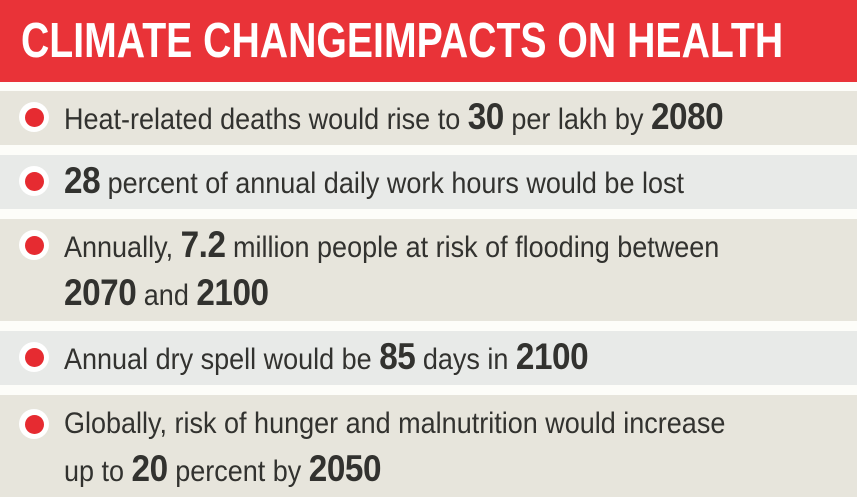  Describe the element at coordinates (687, 116) in the screenshot. I see `impact-figure: 2080` at that location.